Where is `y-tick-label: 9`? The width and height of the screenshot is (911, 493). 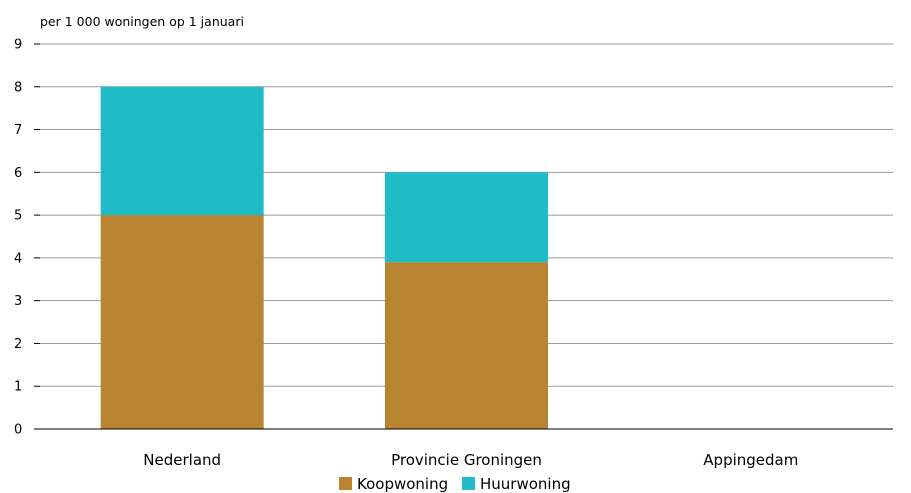
y-tick-label: 9 is located at coordinates (18, 45).